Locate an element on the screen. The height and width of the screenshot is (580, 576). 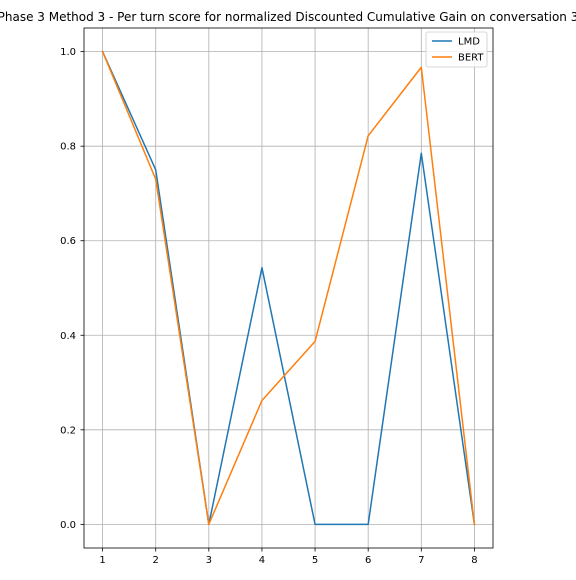
x-tick-label: 5 is located at coordinates (315, 560).